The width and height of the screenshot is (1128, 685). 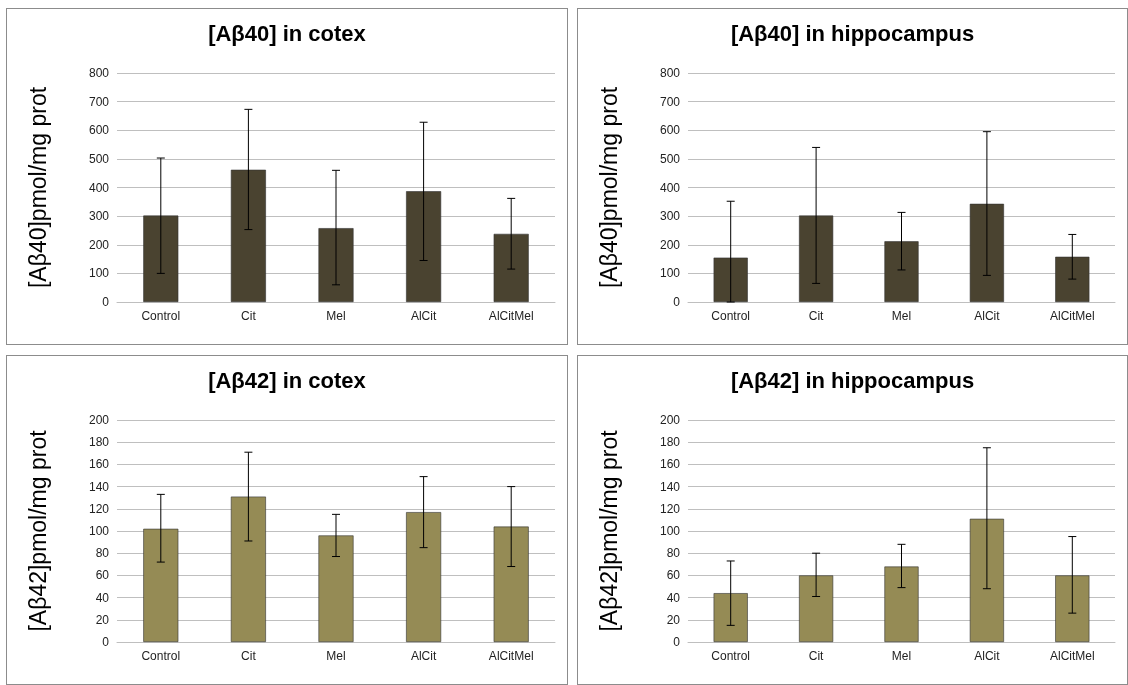 What do you see at coordinates (852, 33) in the screenshot?
I see `chart-title: [Aβ40] in hippocampus` at bounding box center [852, 33].